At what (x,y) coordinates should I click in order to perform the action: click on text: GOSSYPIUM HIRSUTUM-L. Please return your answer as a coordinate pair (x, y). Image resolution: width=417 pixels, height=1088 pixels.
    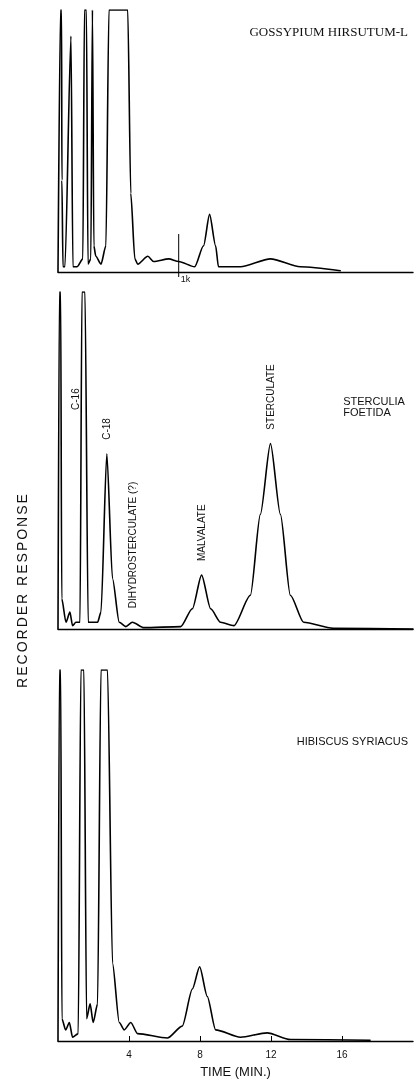
    Looking at the image, I should click on (329, 31).